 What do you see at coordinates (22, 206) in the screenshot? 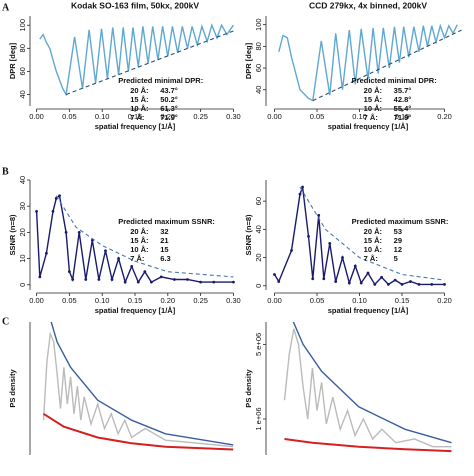
I see `y-tick-label: 30` at bounding box center [22, 206].